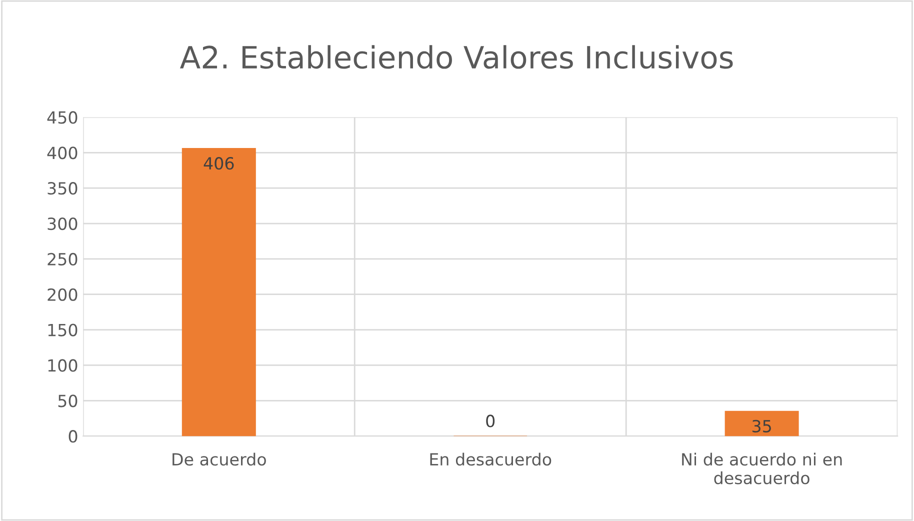 The width and height of the screenshot is (914, 521). What do you see at coordinates (219, 459) in the screenshot?
I see `x-tick-label: De acuerdo` at bounding box center [219, 459].